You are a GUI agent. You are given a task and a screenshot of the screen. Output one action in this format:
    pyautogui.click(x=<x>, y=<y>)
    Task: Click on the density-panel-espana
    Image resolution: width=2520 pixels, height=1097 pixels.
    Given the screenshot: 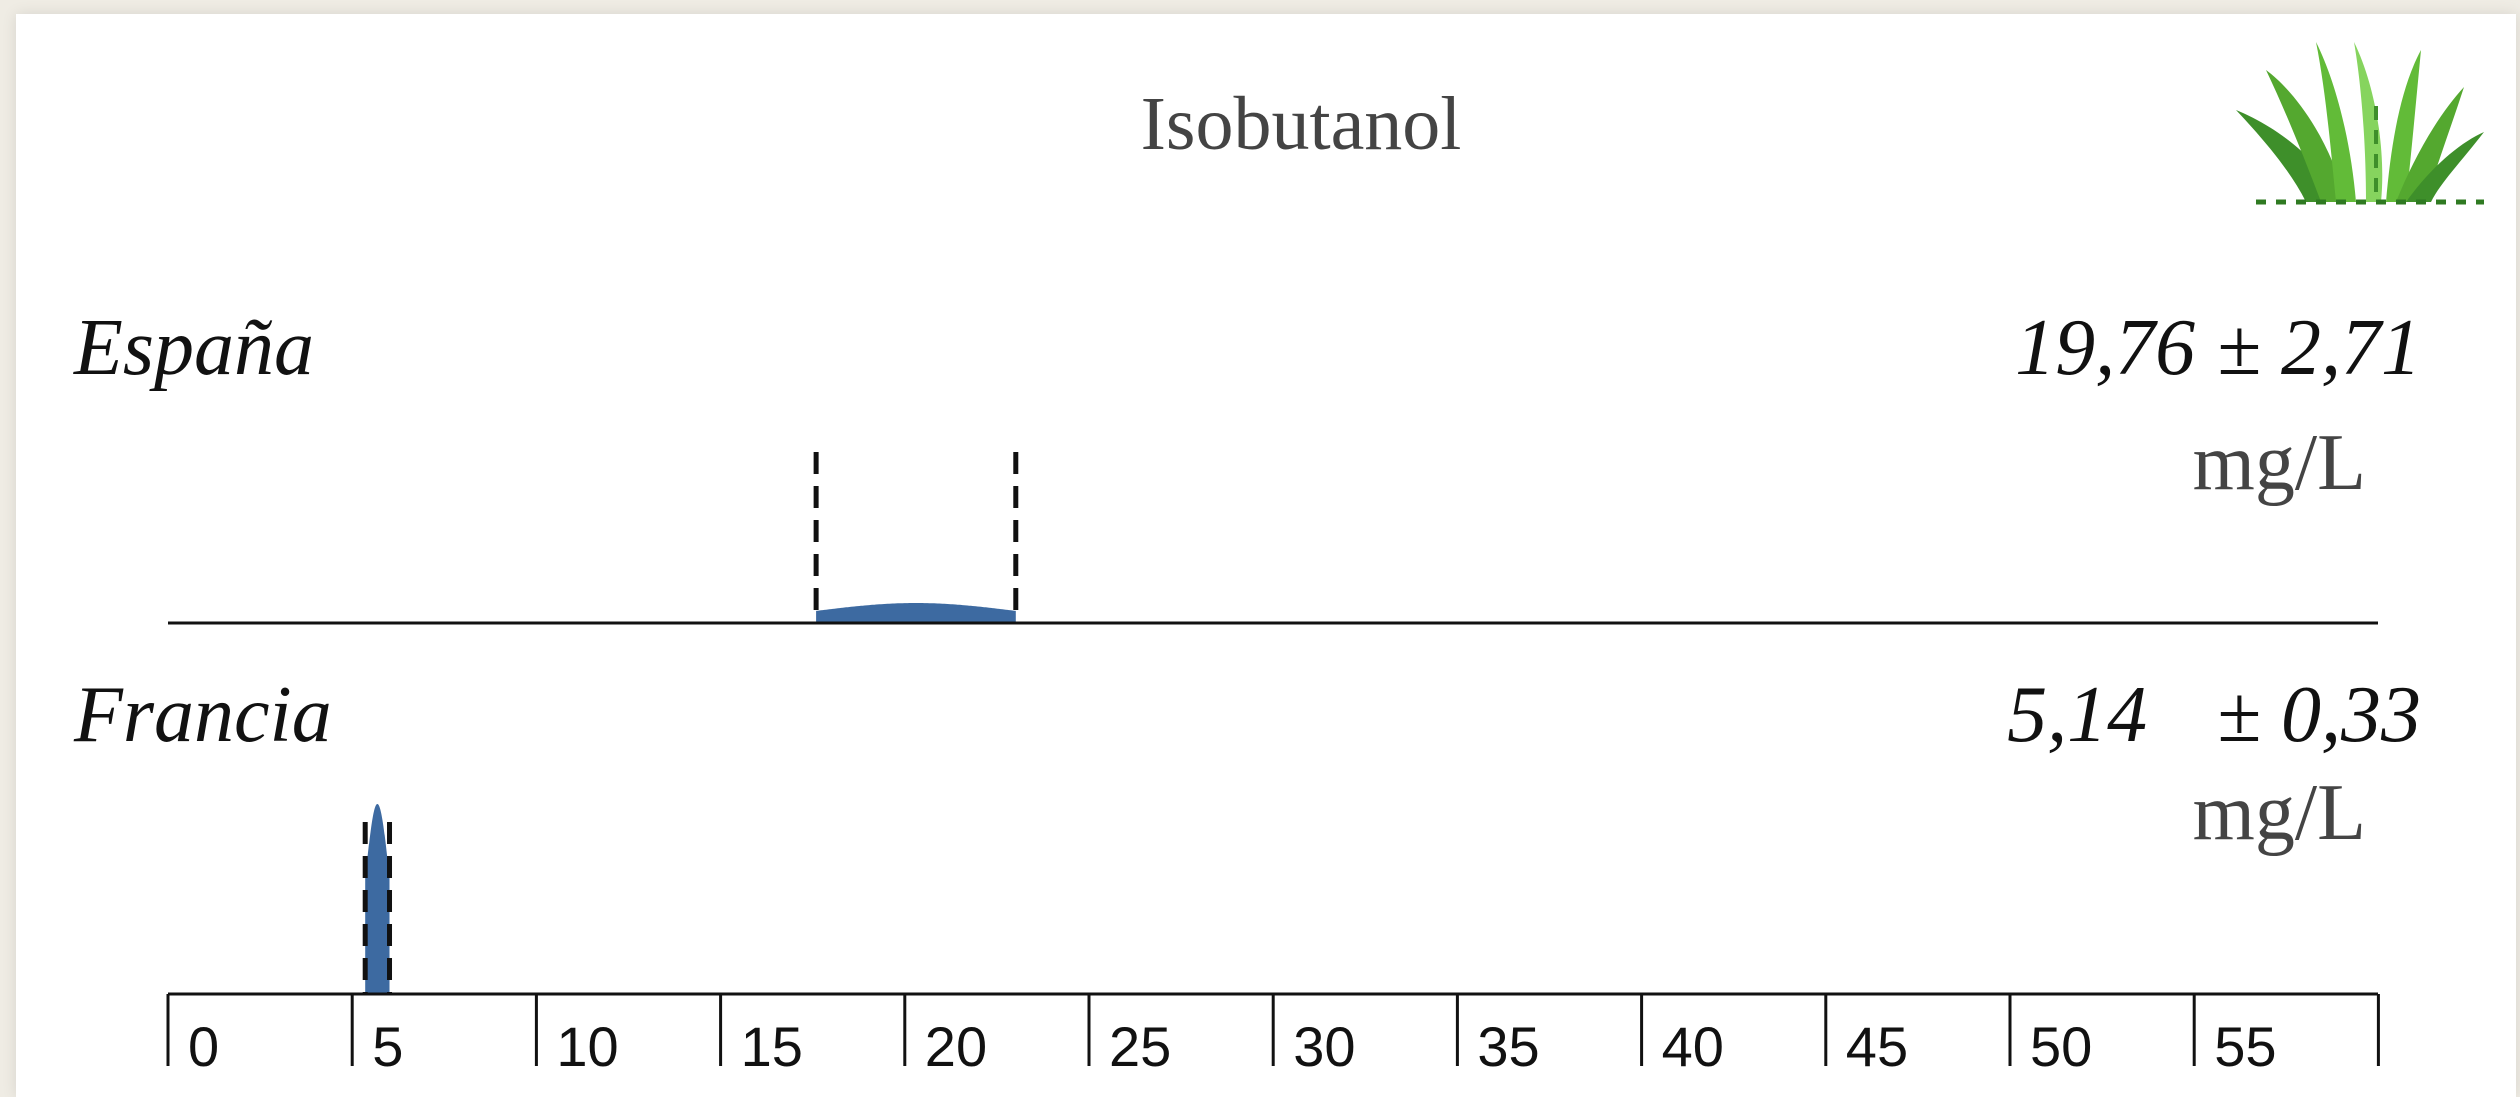 What is the action you would take?
    pyautogui.click(x=1273, y=538)
    